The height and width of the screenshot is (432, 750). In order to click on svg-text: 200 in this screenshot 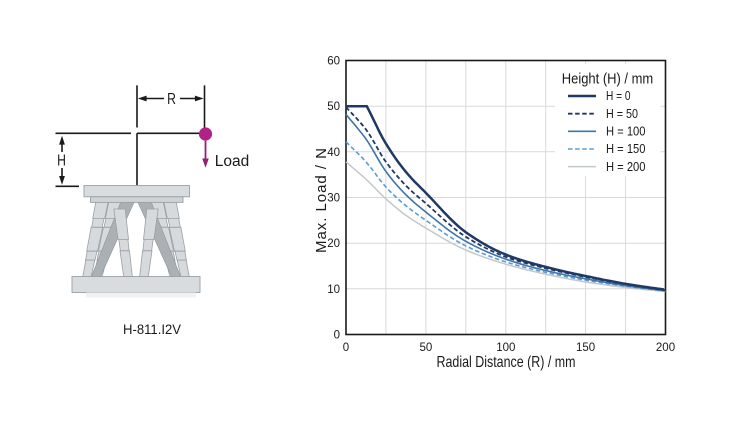, I will do `click(665, 348)`.